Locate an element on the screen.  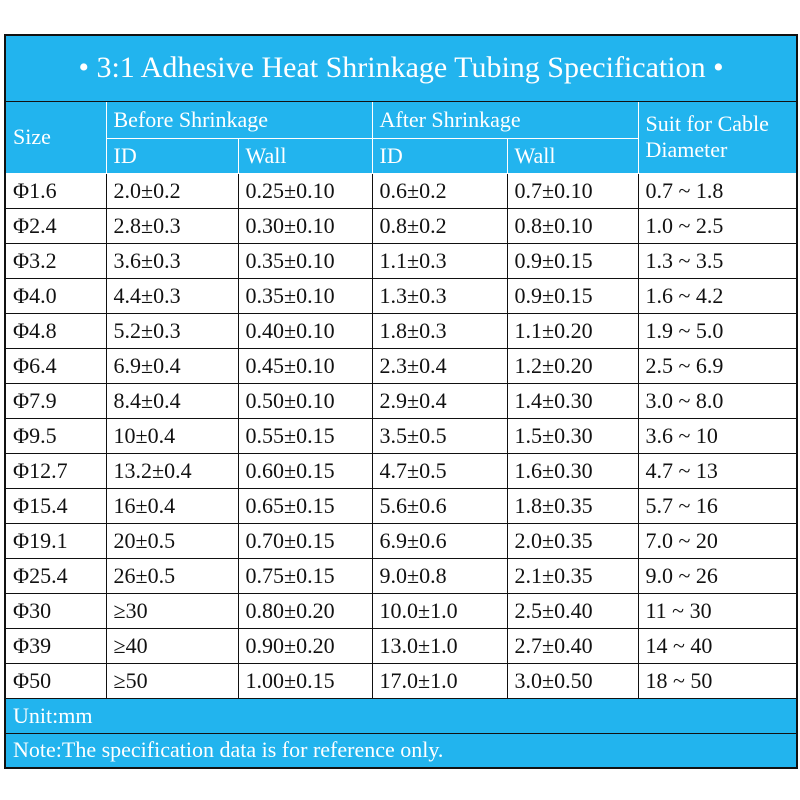
table-cell: ≥30 is located at coordinates (172, 610).